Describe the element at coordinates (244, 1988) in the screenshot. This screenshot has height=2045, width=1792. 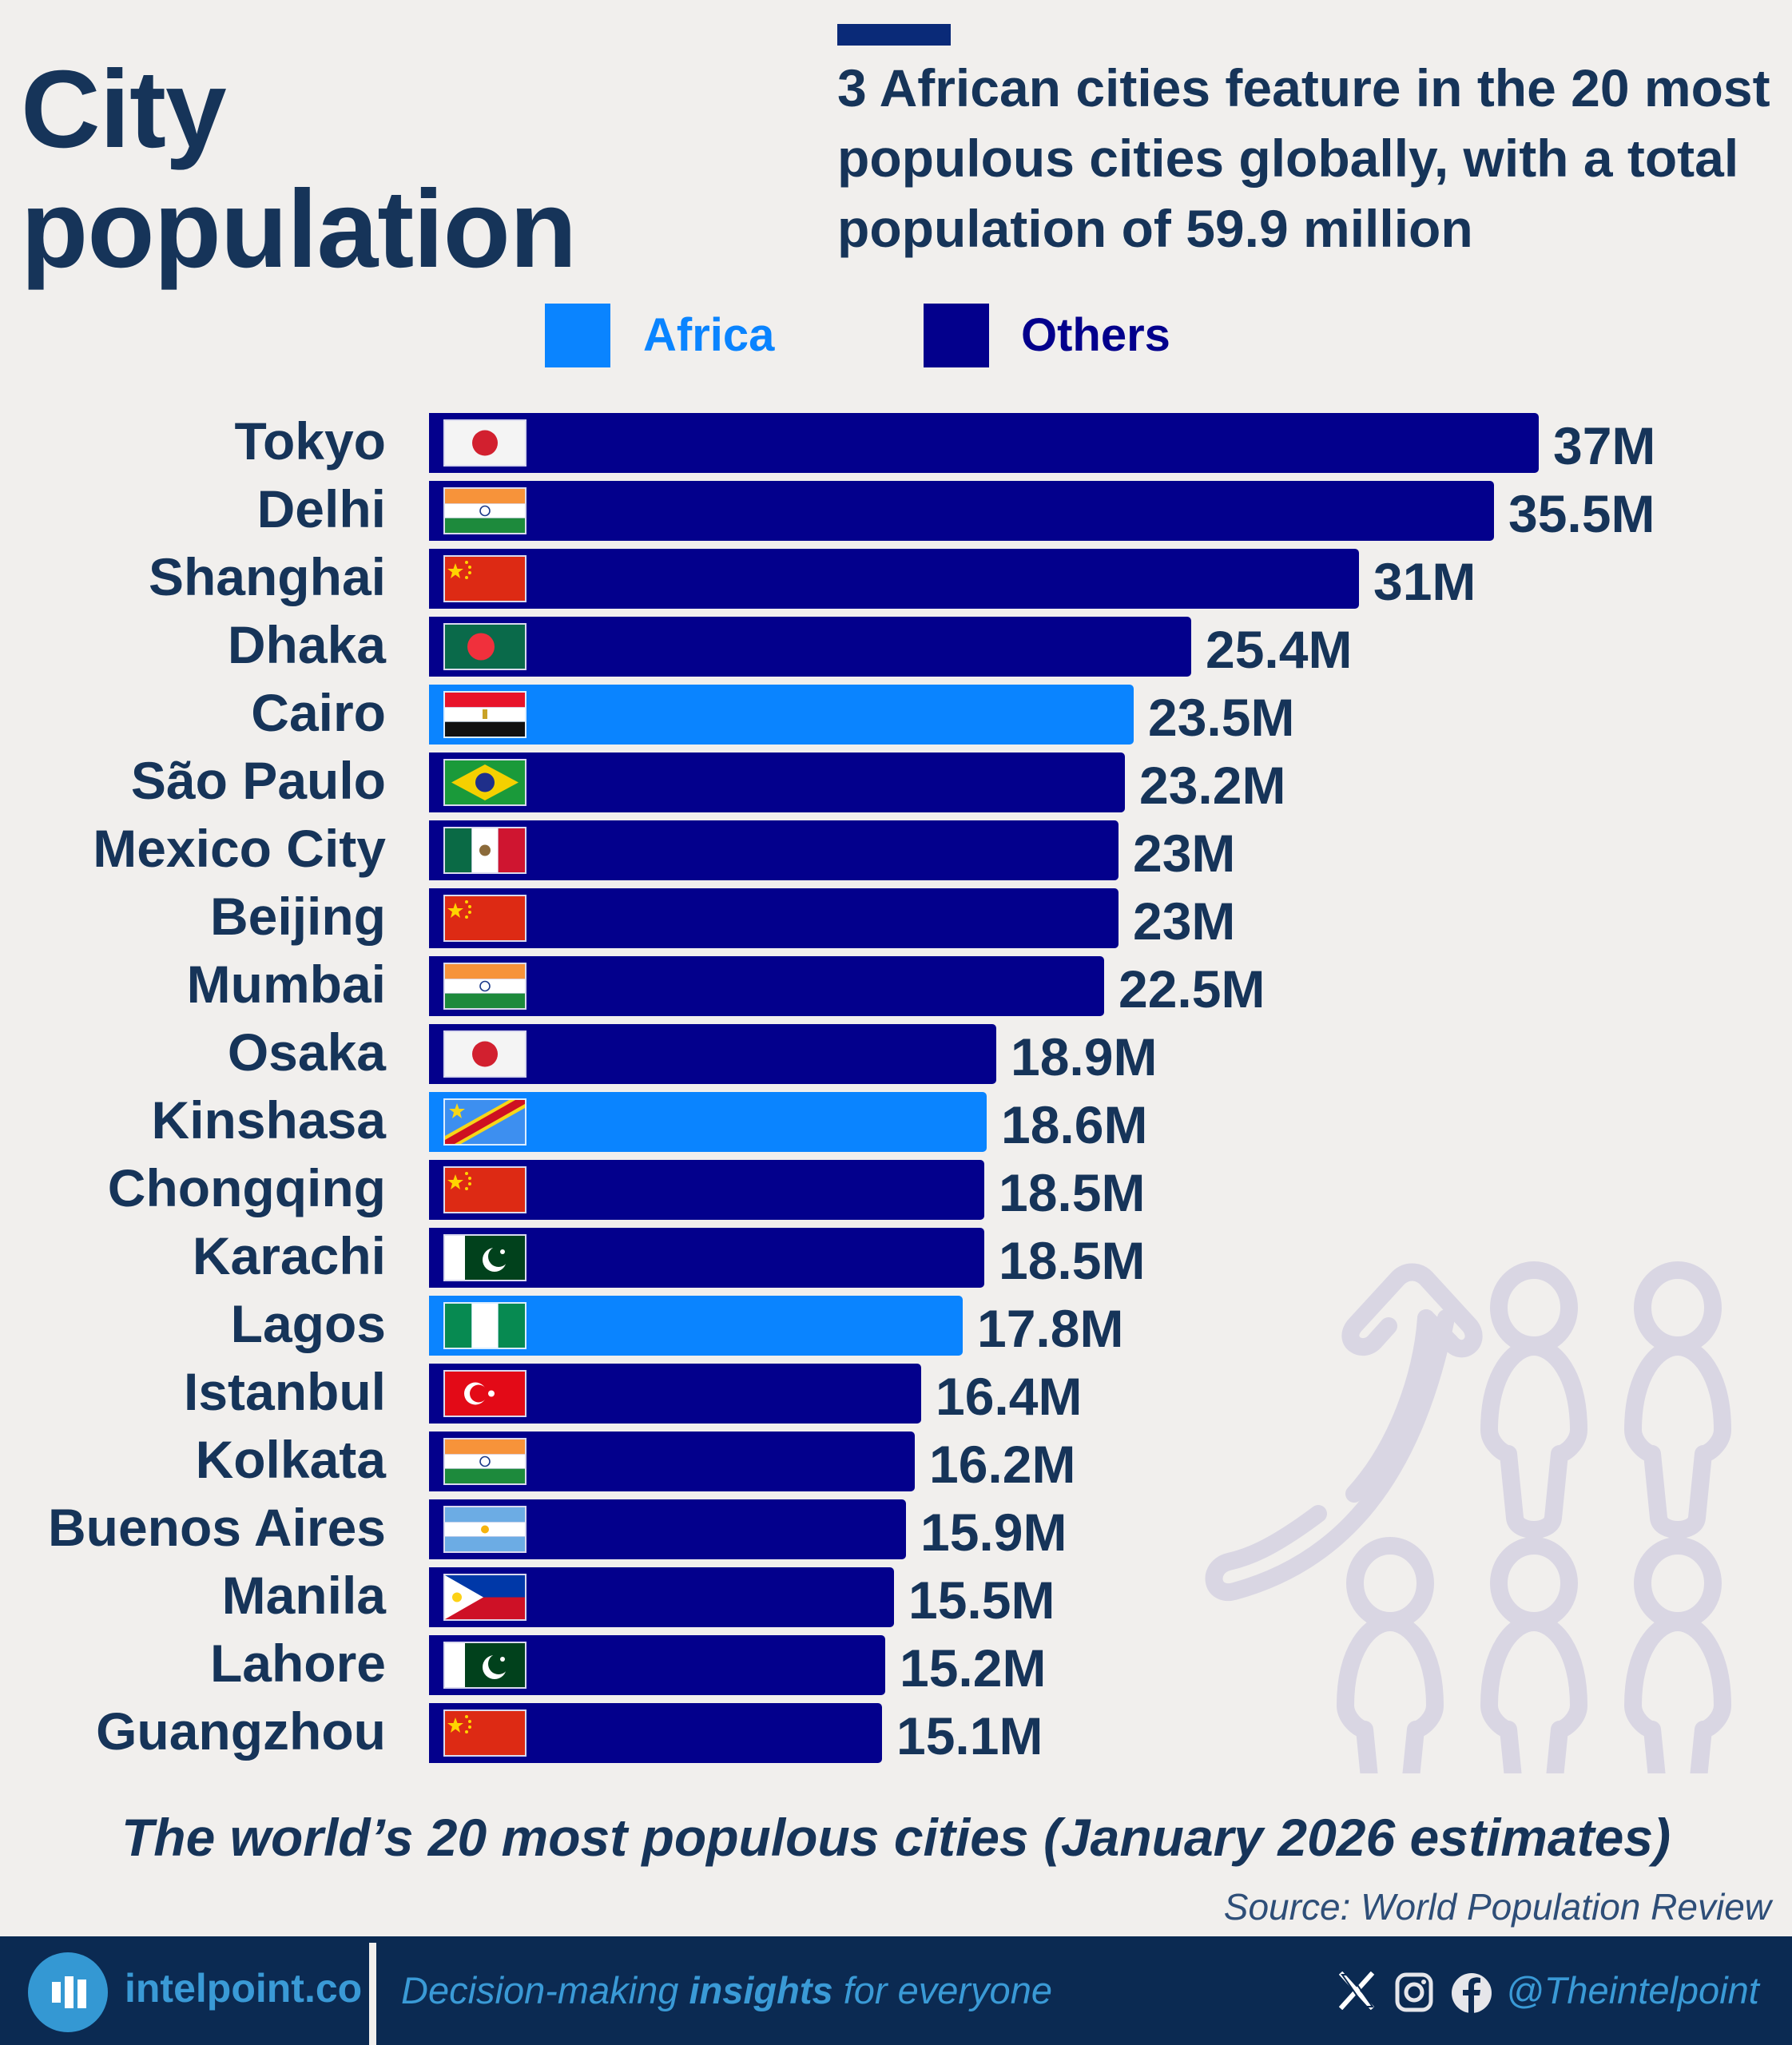
I see `brand-link: intelpoint.co` at that location.